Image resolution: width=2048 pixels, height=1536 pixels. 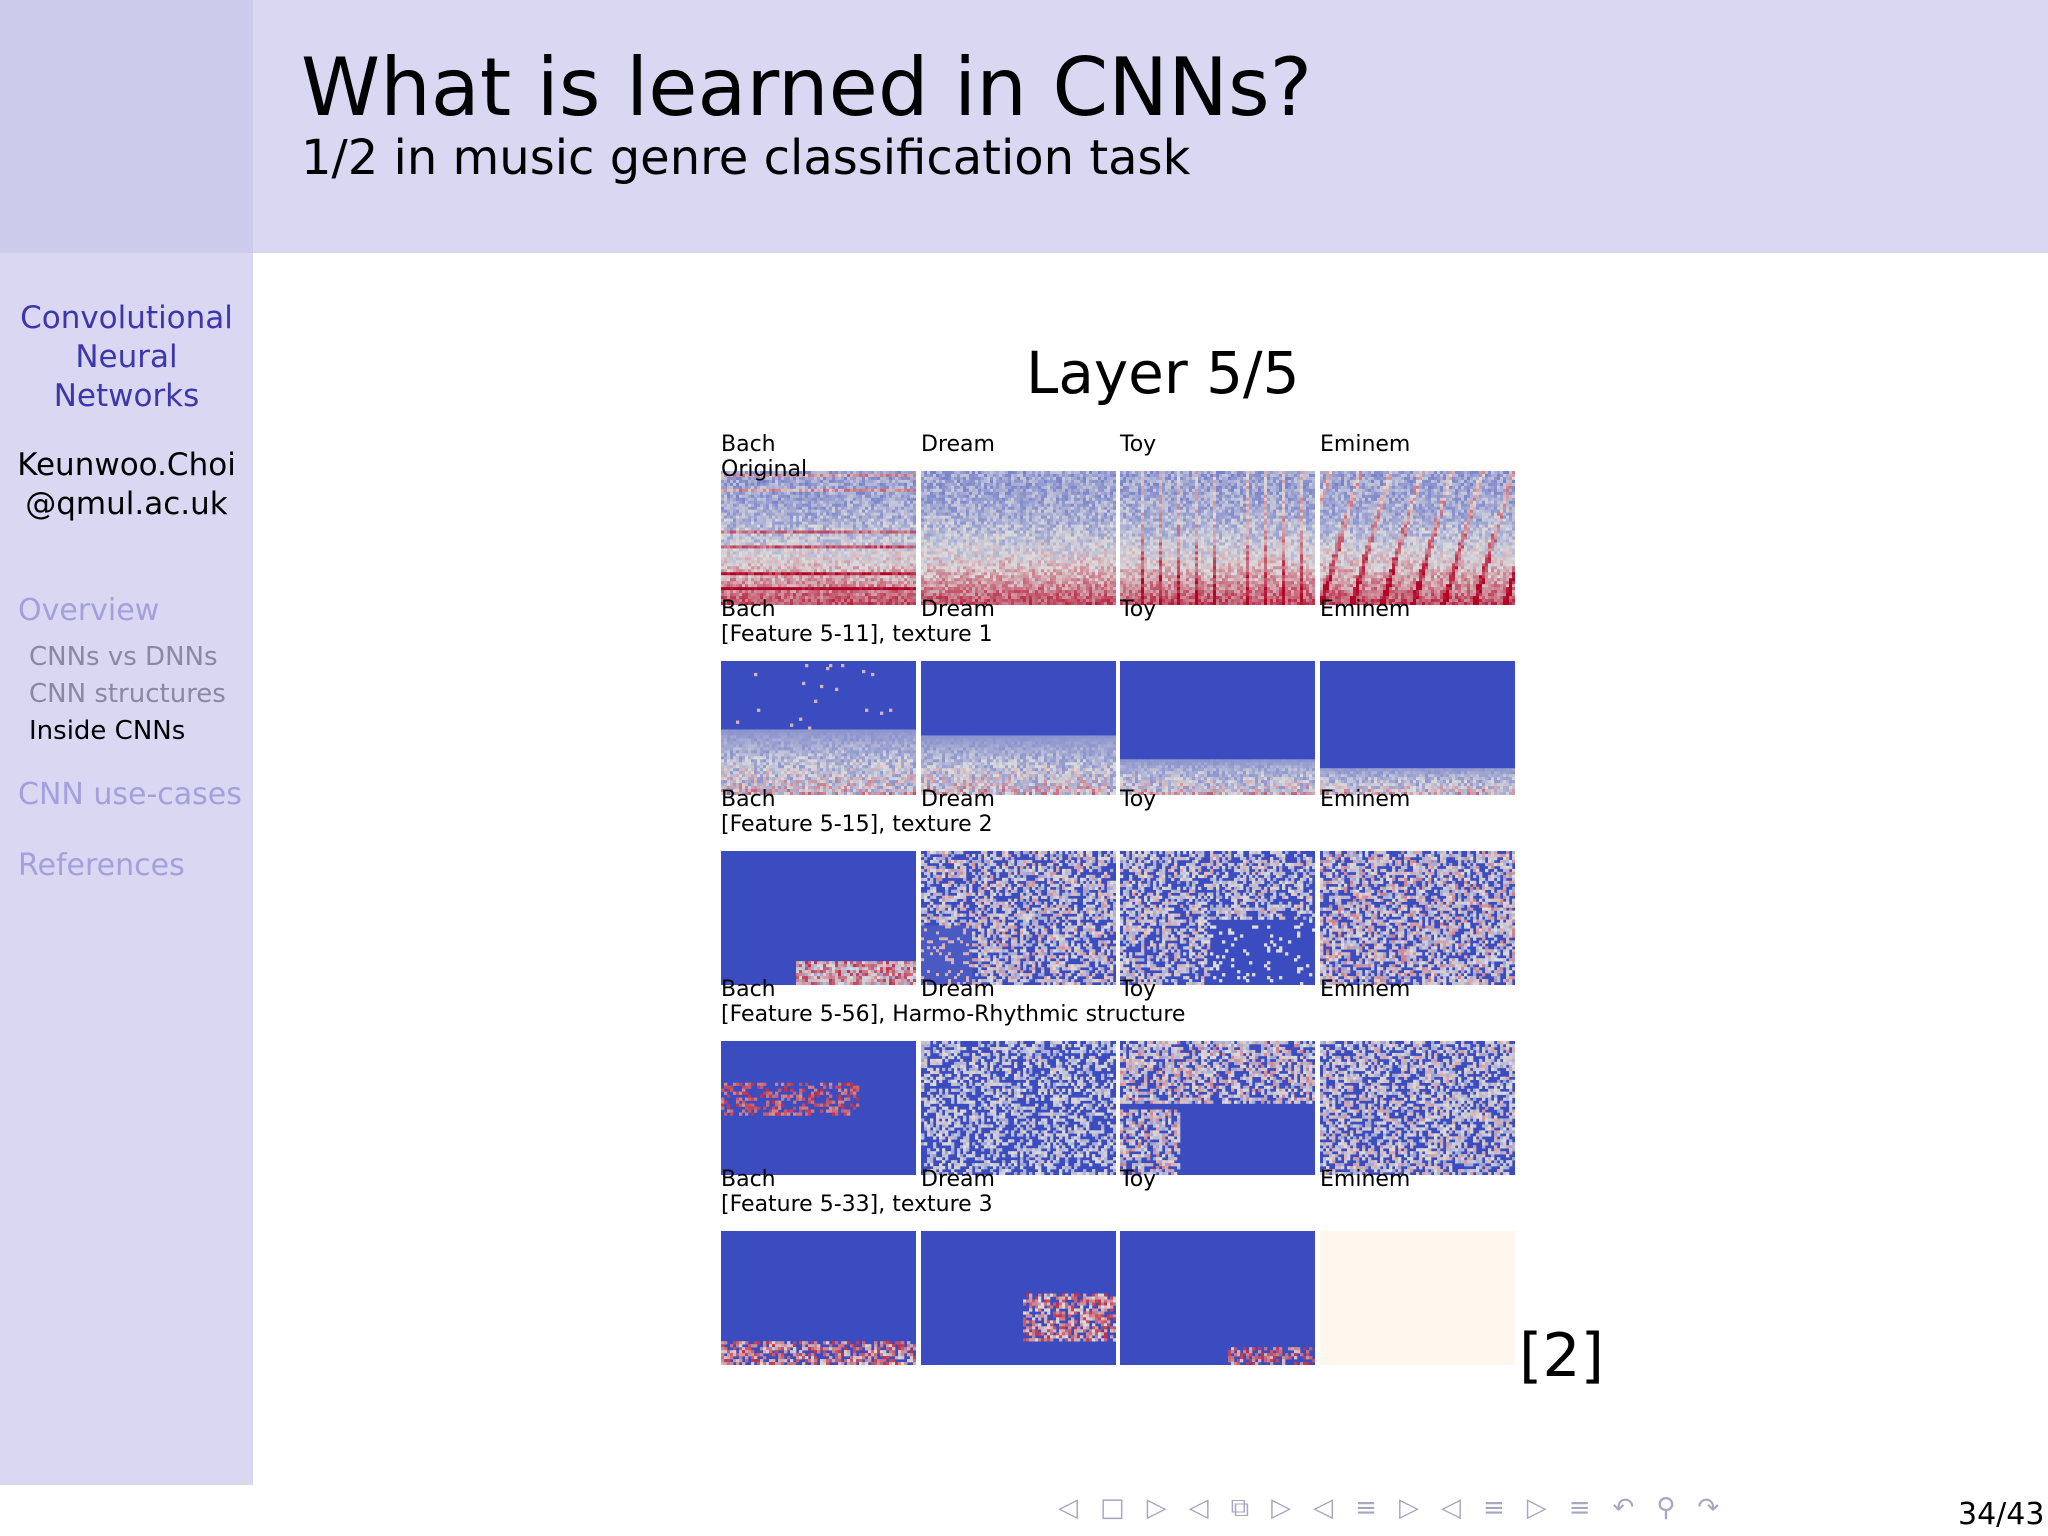 What do you see at coordinates (130, 795) in the screenshot?
I see `sidebar-section-cnn-use-cases: CNN use-cases` at bounding box center [130, 795].